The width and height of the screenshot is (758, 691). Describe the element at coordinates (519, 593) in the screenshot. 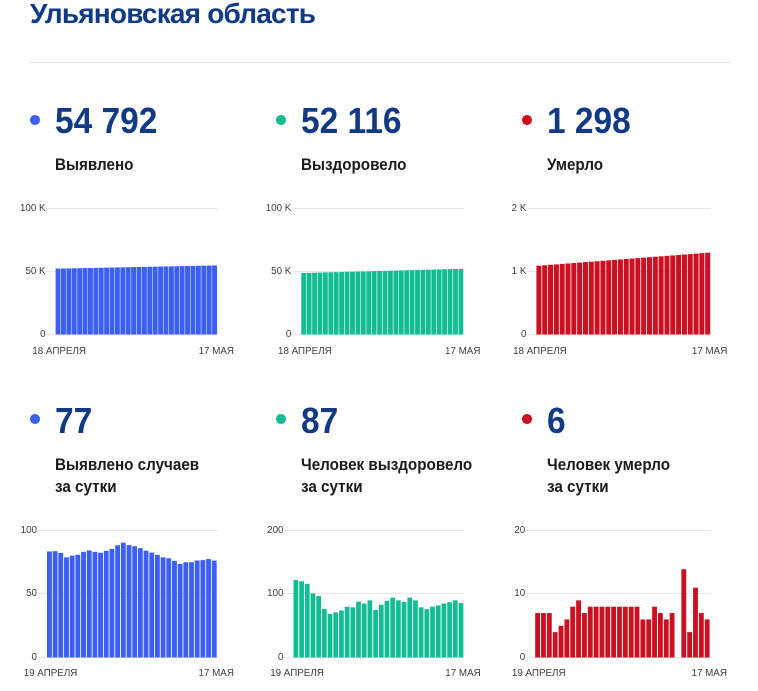

I see `svg-text: 10` at that location.